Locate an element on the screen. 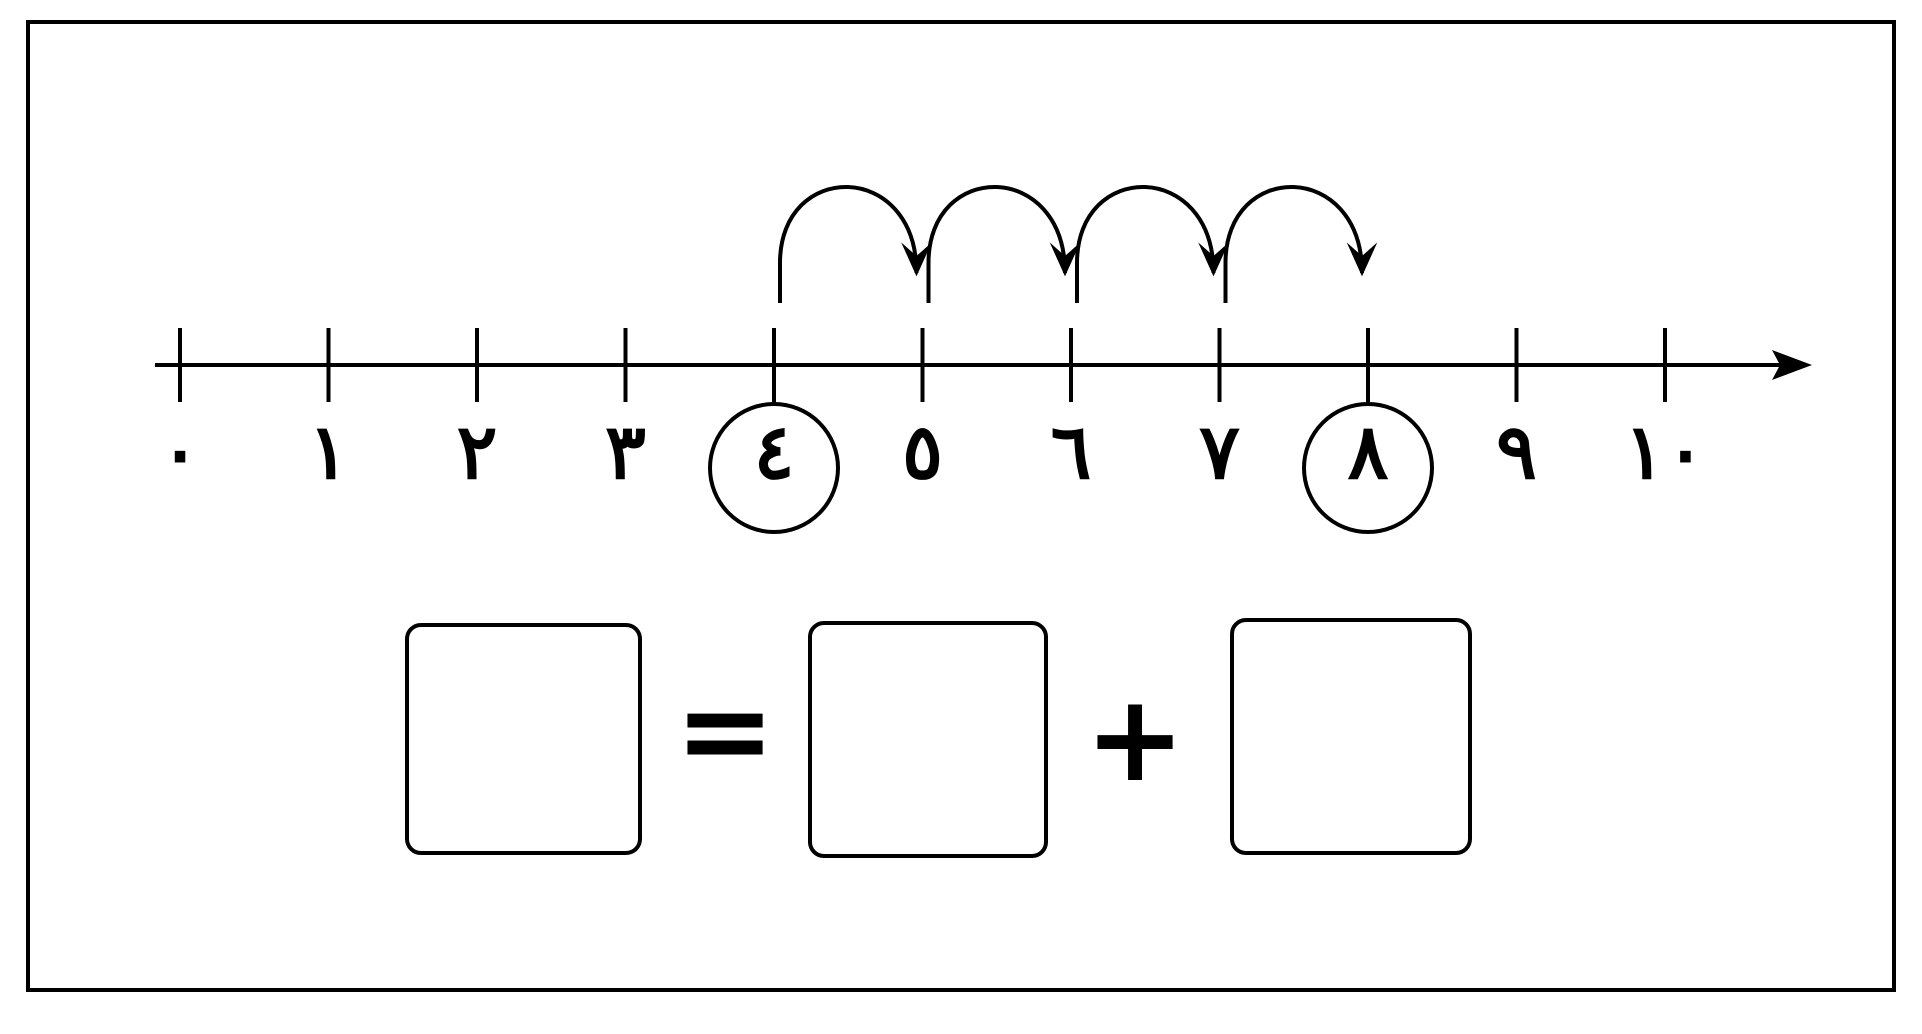  tick-label-10: ١٠ is located at coordinates (1665, 451).